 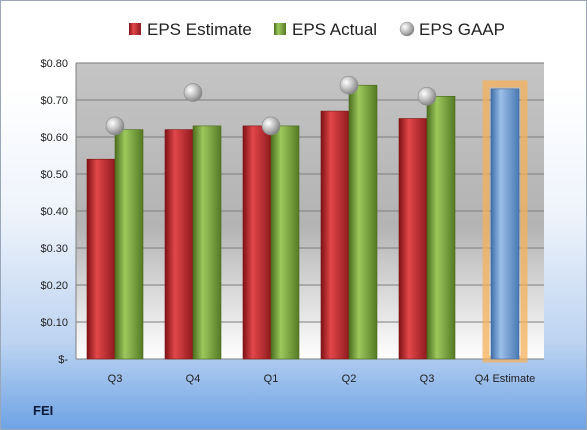 What do you see at coordinates (193, 379) in the screenshot?
I see `x-tick-label: Q4` at bounding box center [193, 379].